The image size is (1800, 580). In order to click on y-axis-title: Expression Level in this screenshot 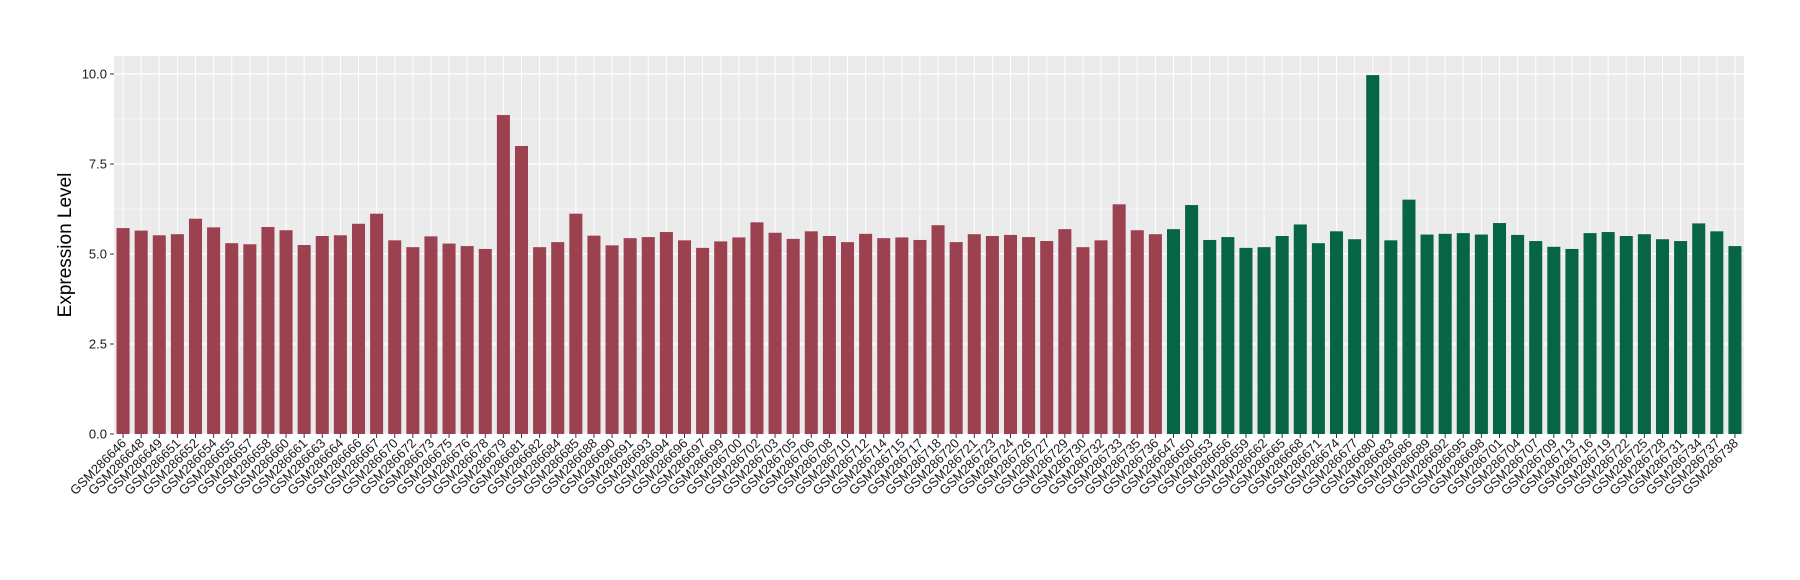, I will do `click(65, 245)`.